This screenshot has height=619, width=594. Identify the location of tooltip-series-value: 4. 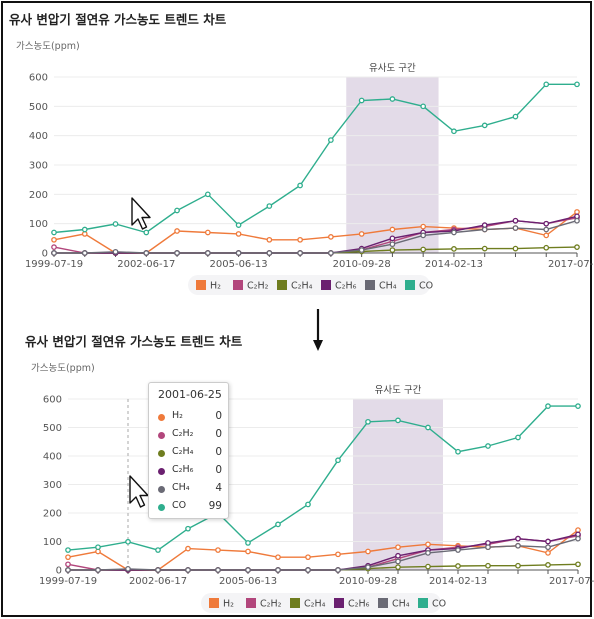
(218, 488).